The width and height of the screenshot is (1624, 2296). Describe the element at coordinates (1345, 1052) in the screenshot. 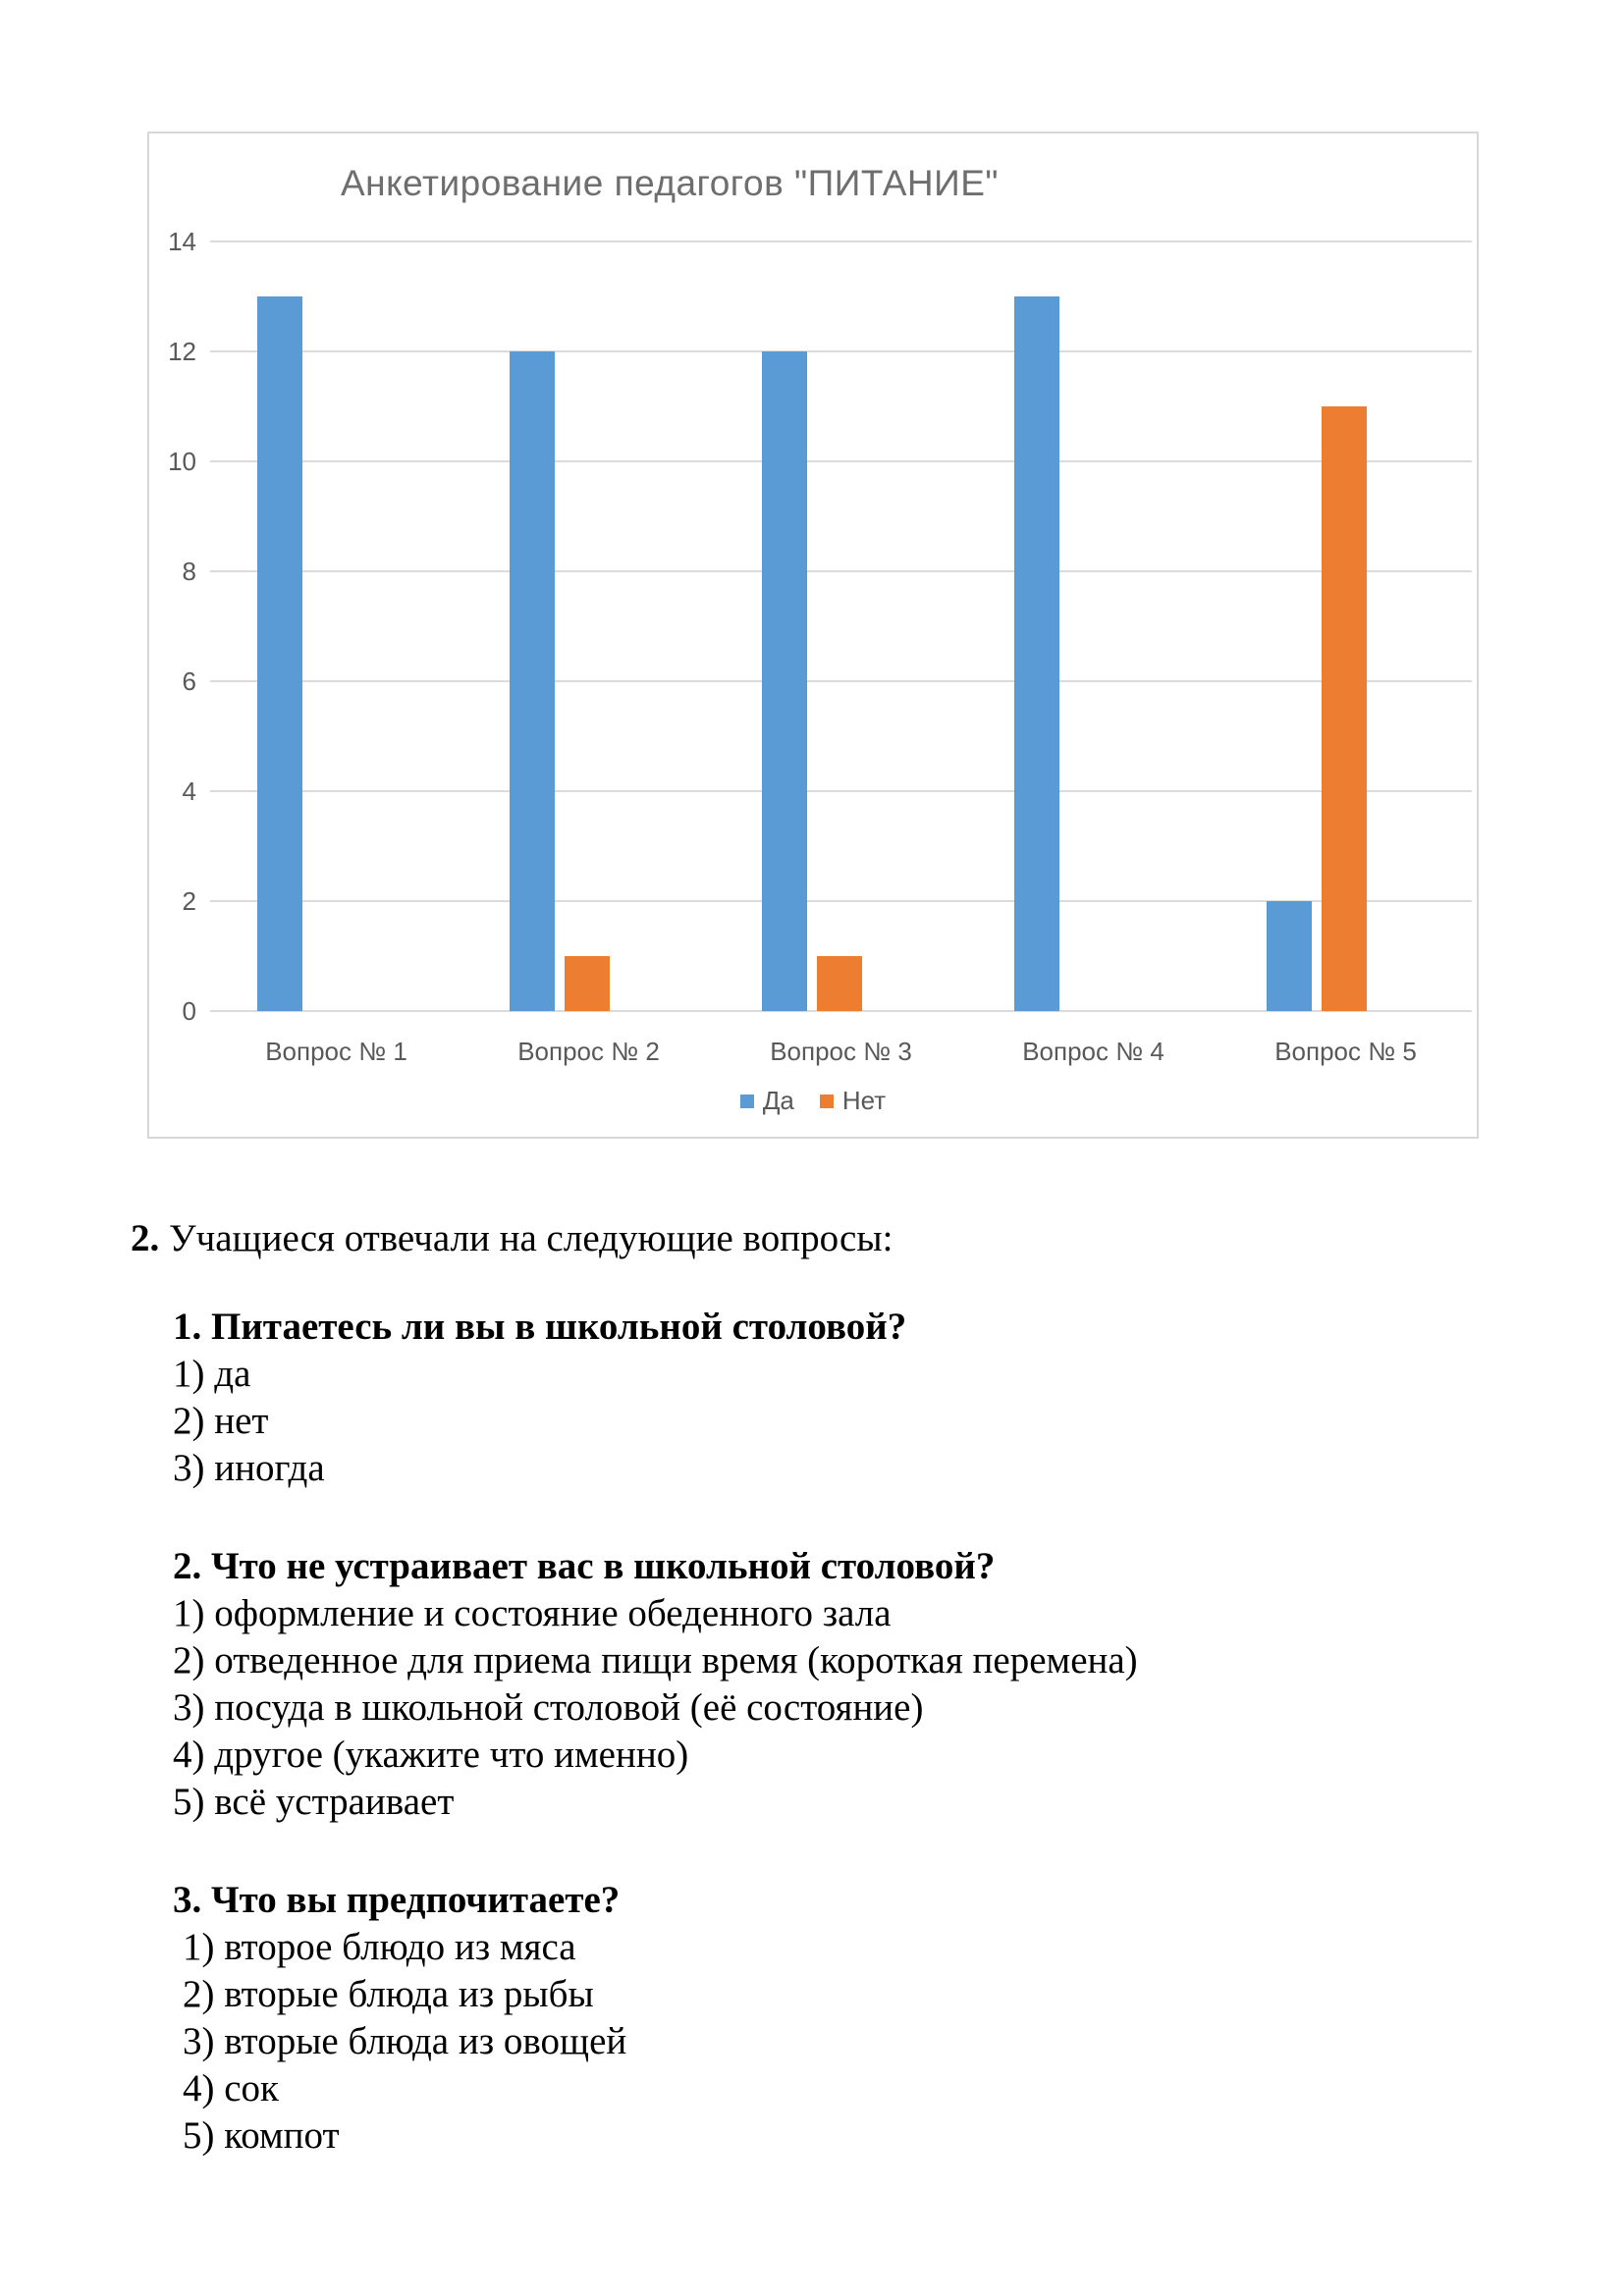

I see `x-axis-category-label: Вопрос № 5` at that location.